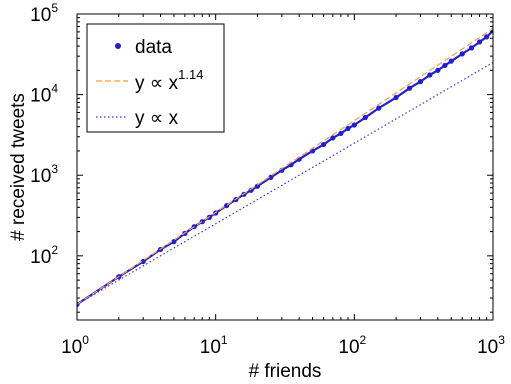 This screenshot has height=384, width=511. Describe the element at coordinates (118, 46) in the screenshot. I see `legend-data-marker` at that location.